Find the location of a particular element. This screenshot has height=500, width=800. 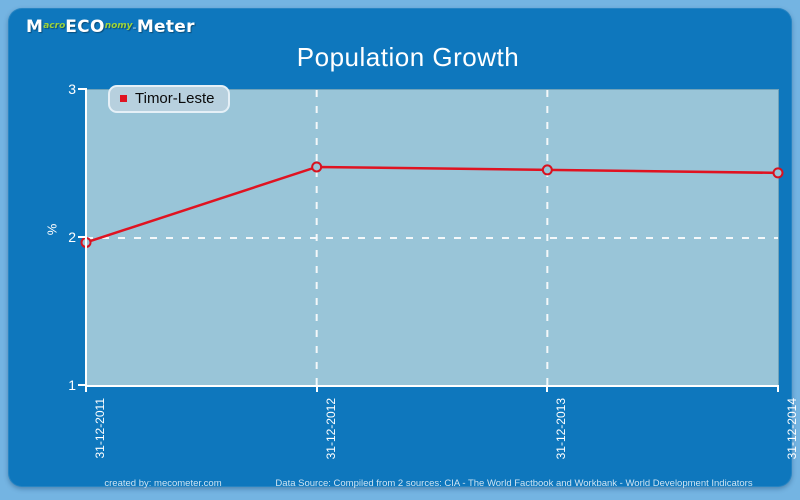

mecometer-logo: MacroECOnomy-Meter is located at coordinates (110, 27).